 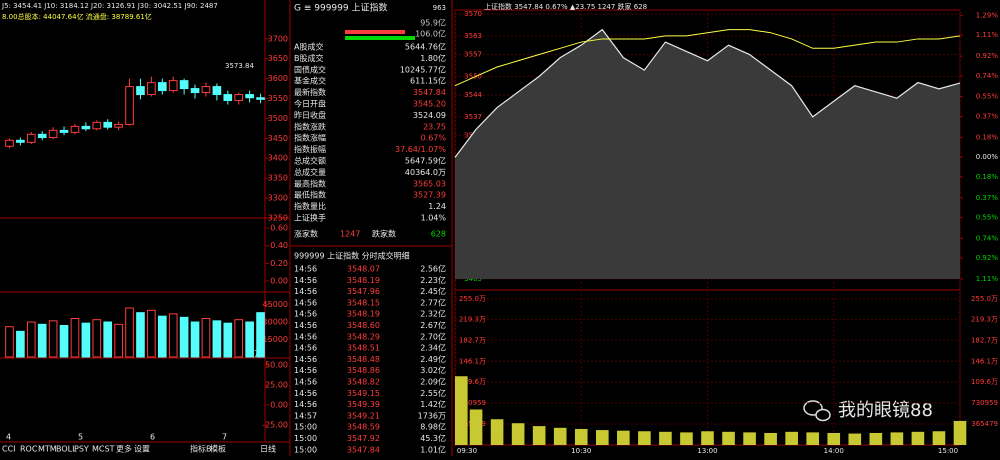 What do you see at coordinates (433, 404) in the screenshot?
I see `trade-volume: 1.42亿` at bounding box center [433, 404].